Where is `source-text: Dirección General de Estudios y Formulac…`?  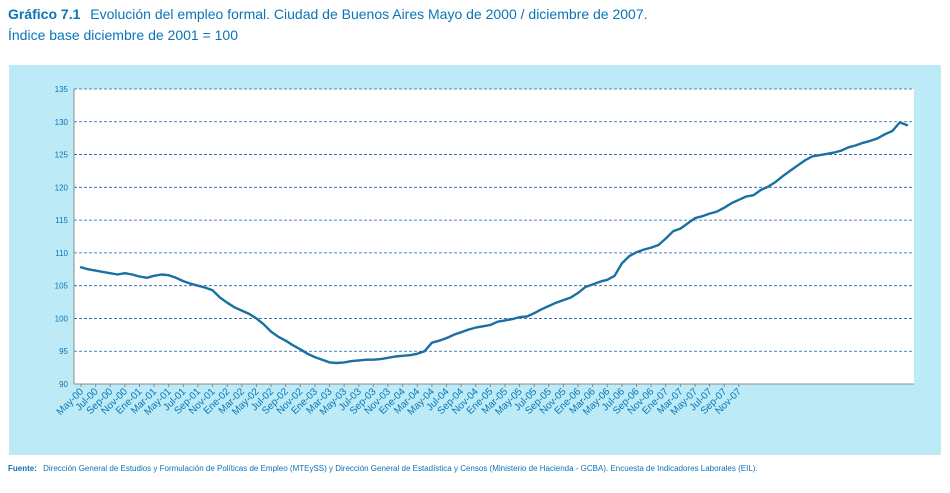 source-text: Dirección General de Estudios y Formulac… is located at coordinates (400, 468).